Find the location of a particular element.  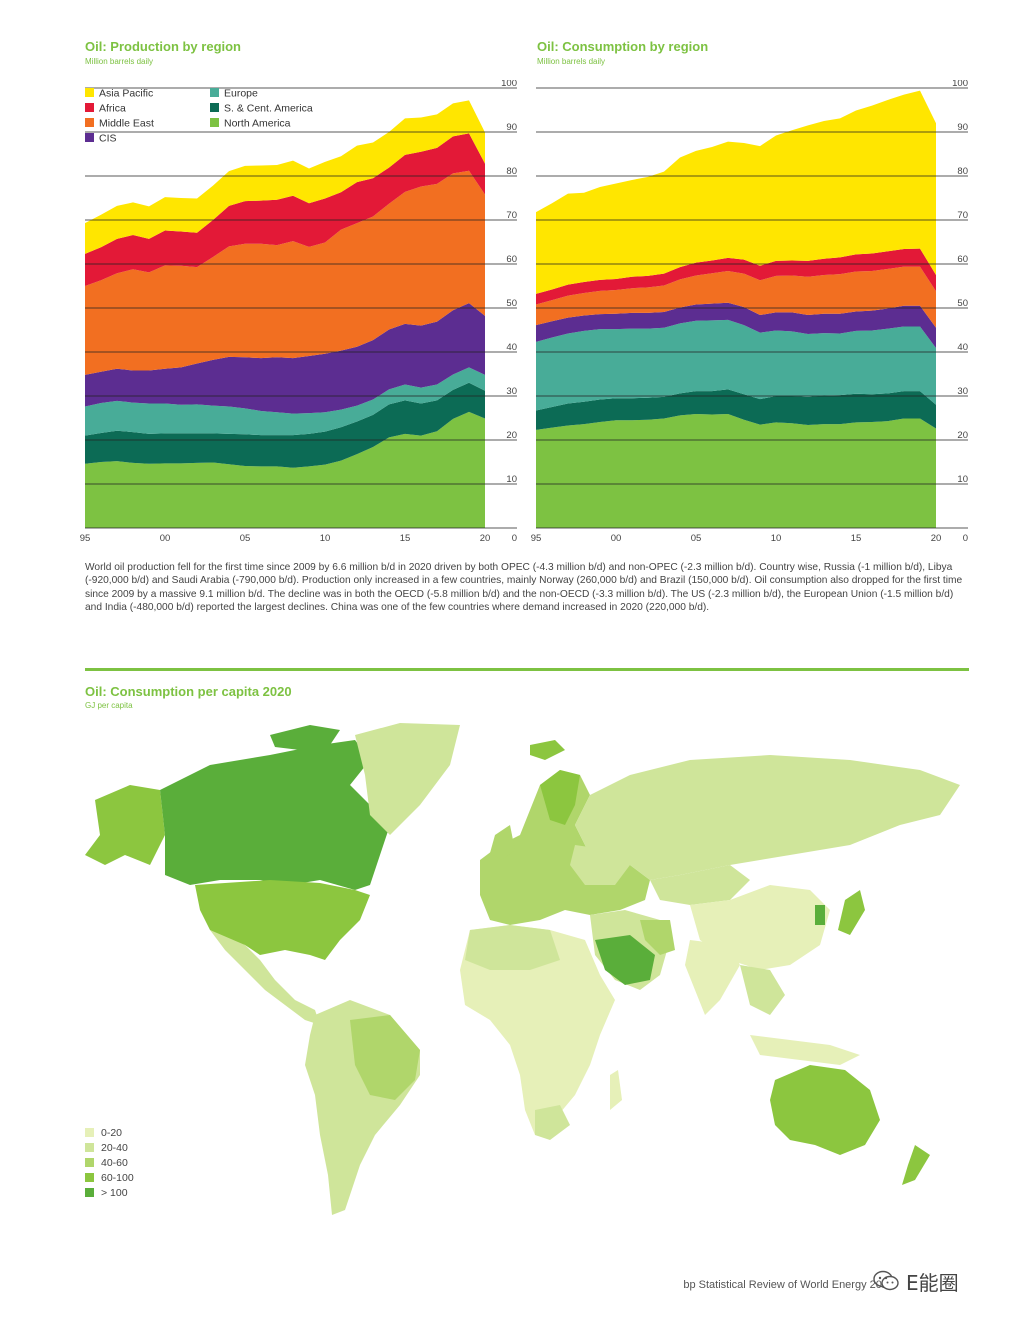

legend-label: North America is located at coordinates (257, 124).